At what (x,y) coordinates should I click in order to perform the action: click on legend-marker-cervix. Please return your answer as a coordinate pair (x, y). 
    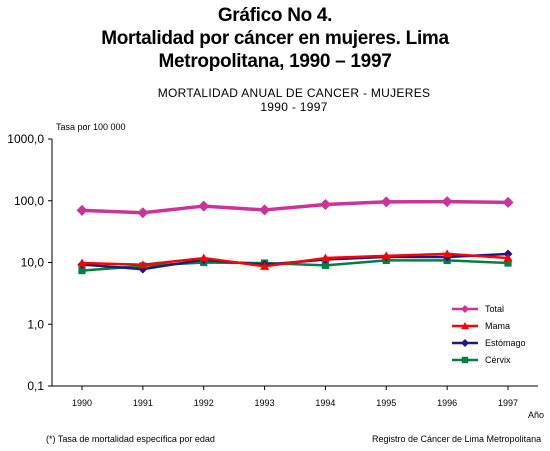
    Looking at the image, I should click on (465, 360).